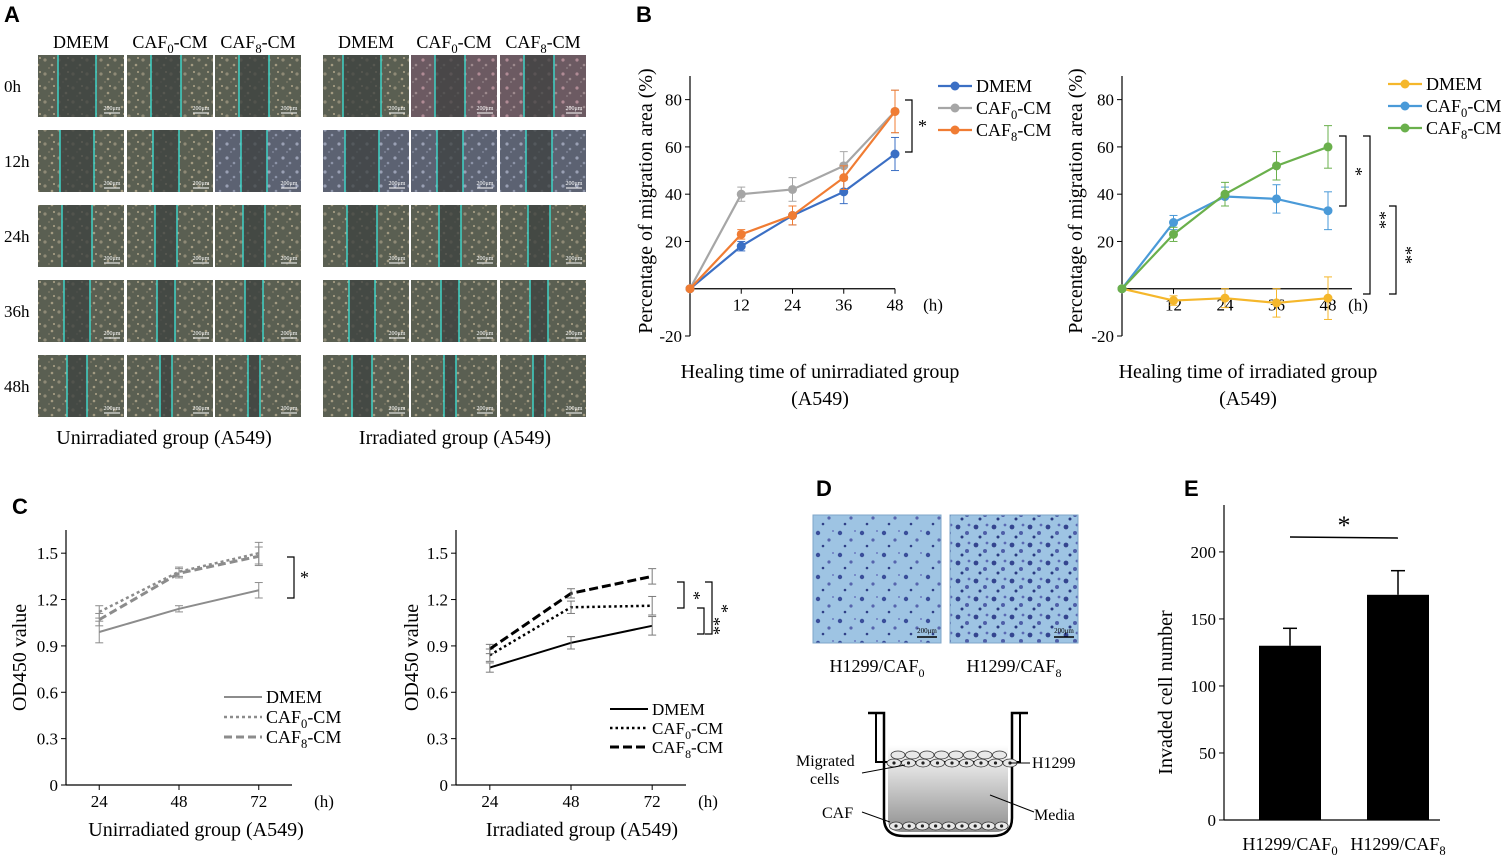 This screenshot has width=1503, height=861. I want to click on group-caption: Unirradiated group (A549), so click(164, 438).